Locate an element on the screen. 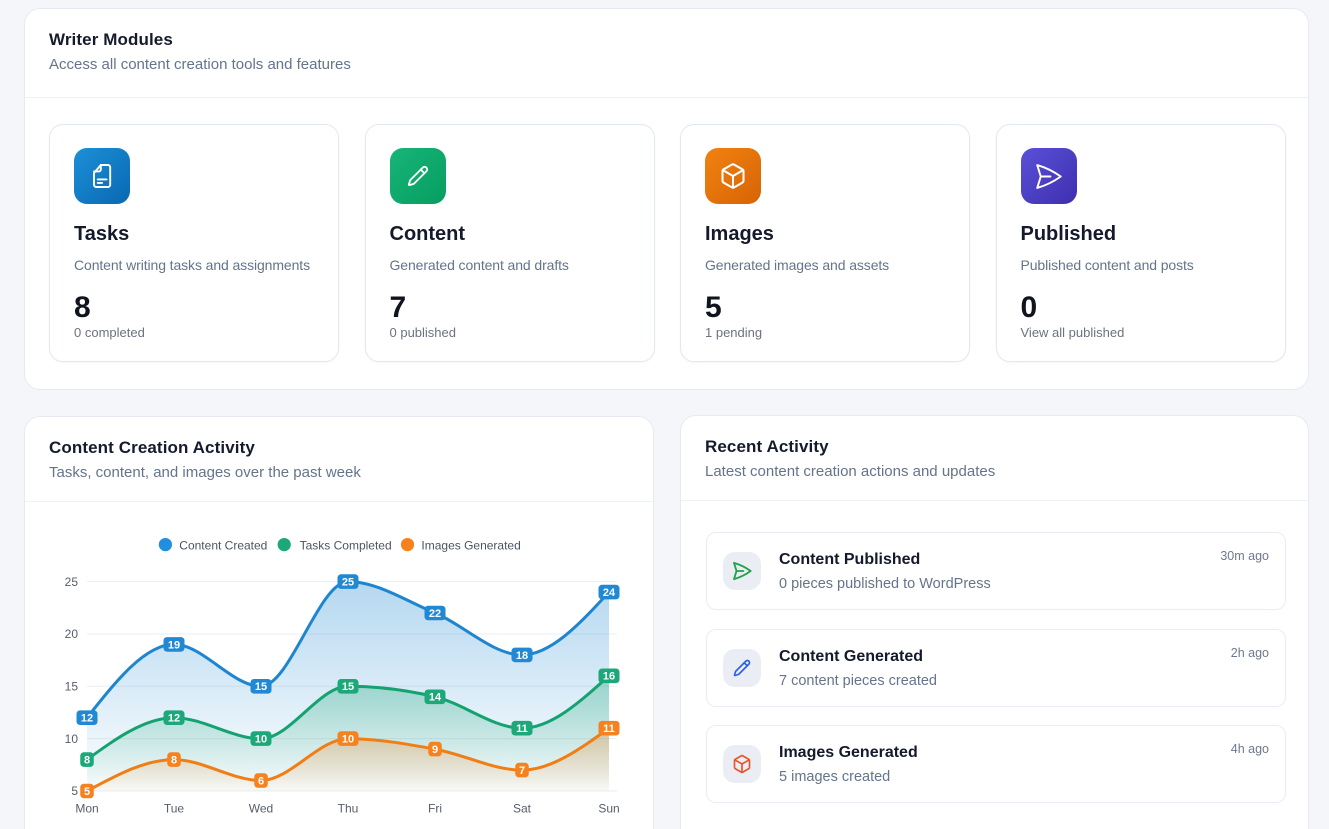 This screenshot has width=1329, height=829. svg-text: 22 is located at coordinates (435, 614).